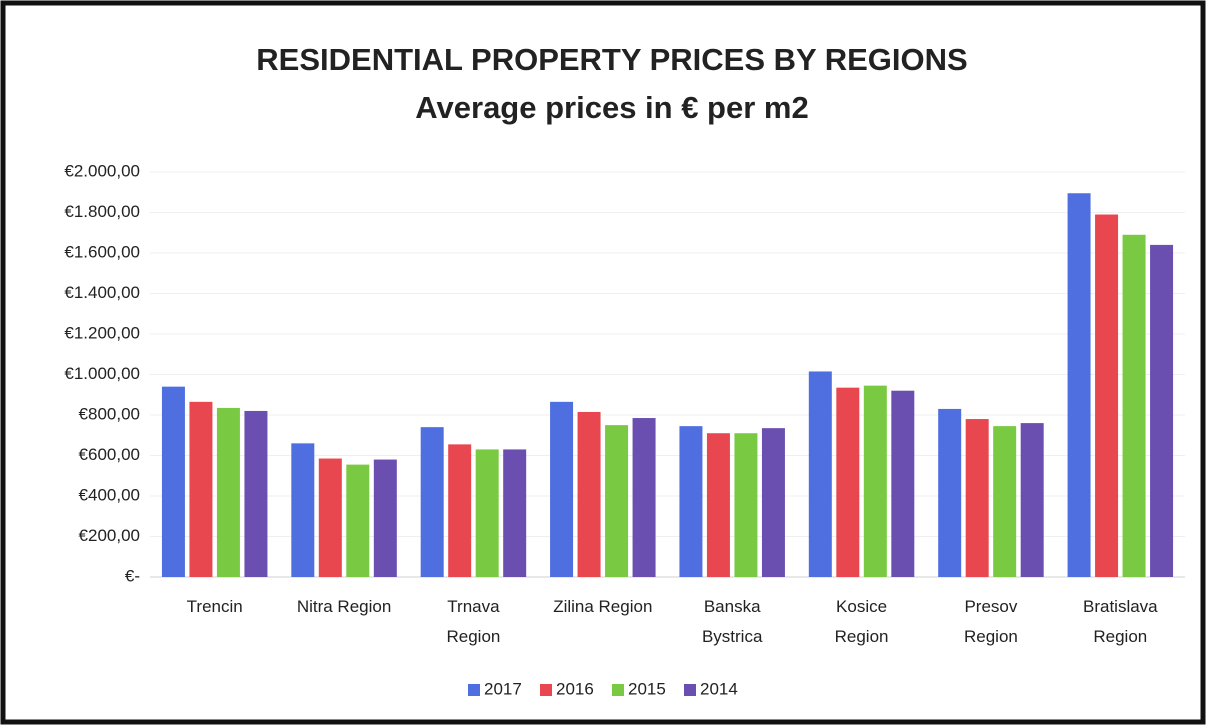  What do you see at coordinates (102, 170) in the screenshot?
I see `y-tick-label: €2.000,00` at bounding box center [102, 170].